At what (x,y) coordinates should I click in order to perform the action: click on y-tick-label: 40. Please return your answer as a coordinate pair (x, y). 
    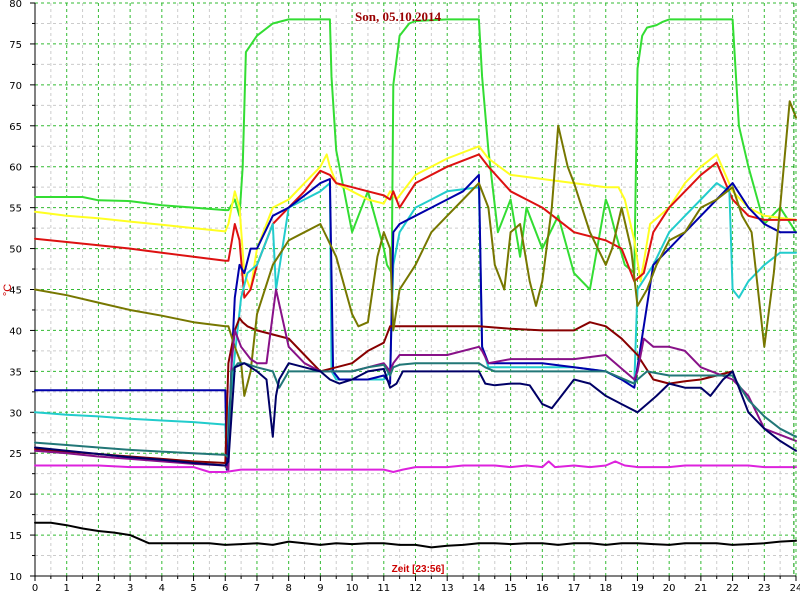
    Looking at the image, I should click on (15, 331).